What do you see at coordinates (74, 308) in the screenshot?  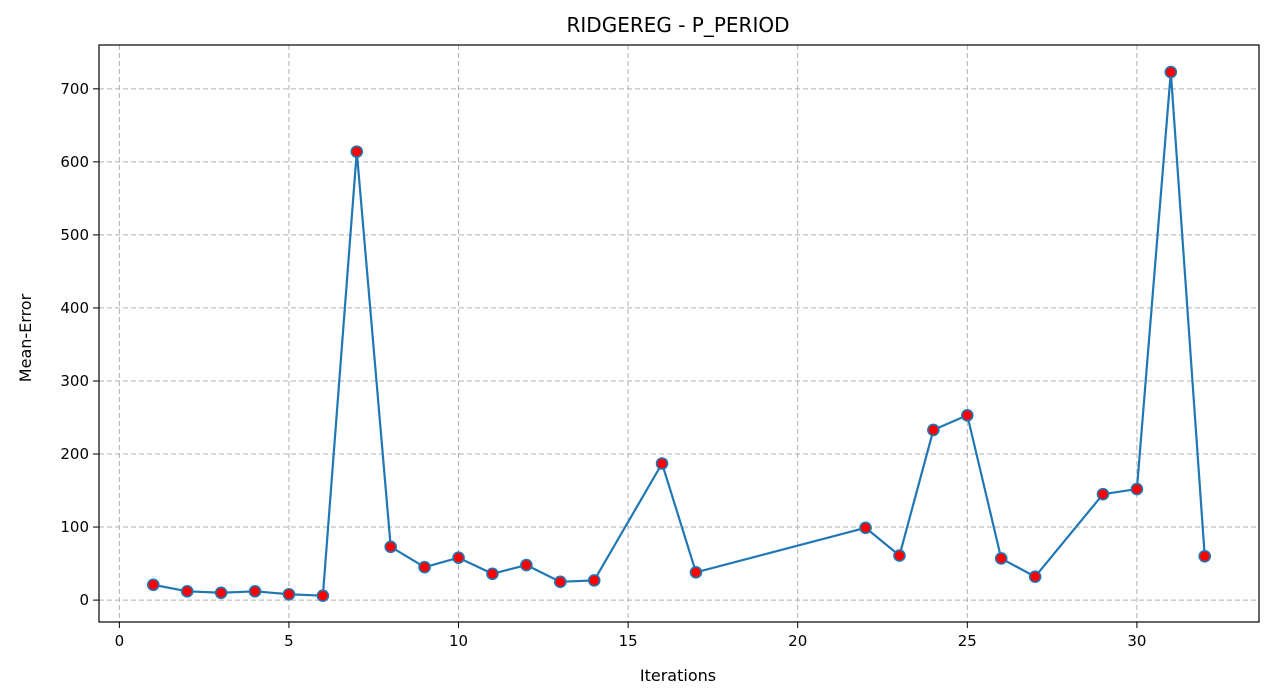 I see `y-tick-label: 400` at bounding box center [74, 308].